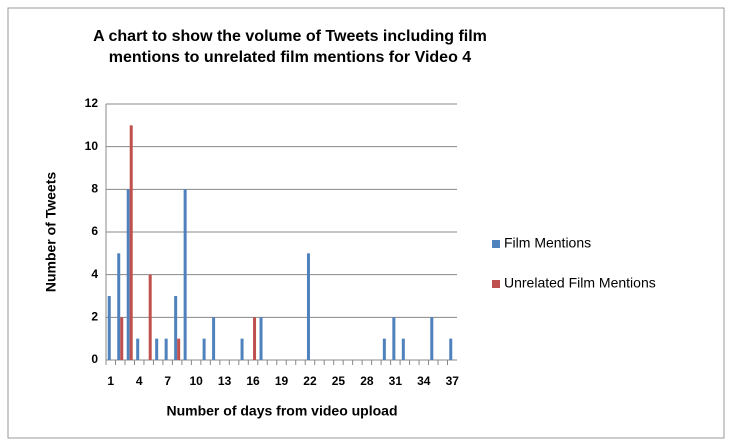 The width and height of the screenshot is (733, 444). Describe the element at coordinates (453, 381) in the screenshot. I see `x-tick-label: 37` at that location.